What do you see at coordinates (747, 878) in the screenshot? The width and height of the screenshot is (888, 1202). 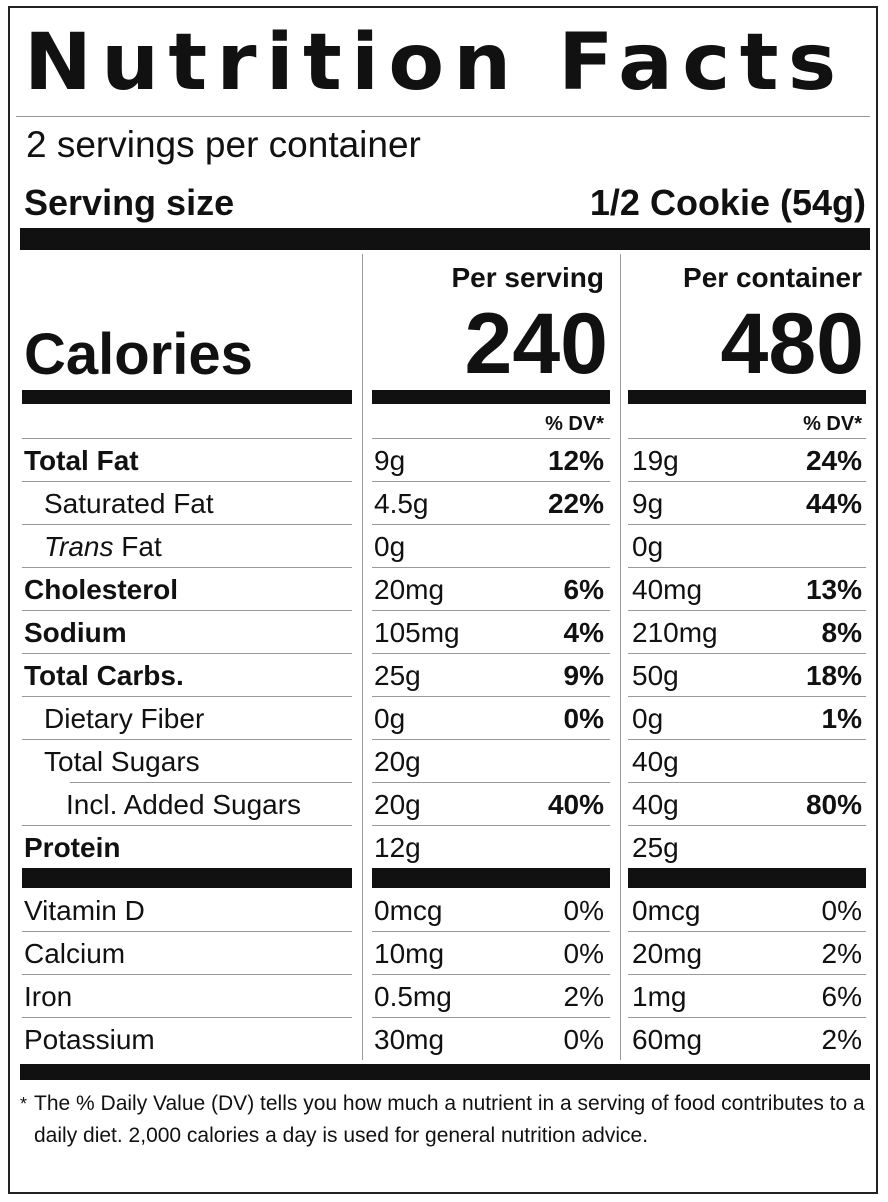 I see `vitamin-bar-container` at bounding box center [747, 878].